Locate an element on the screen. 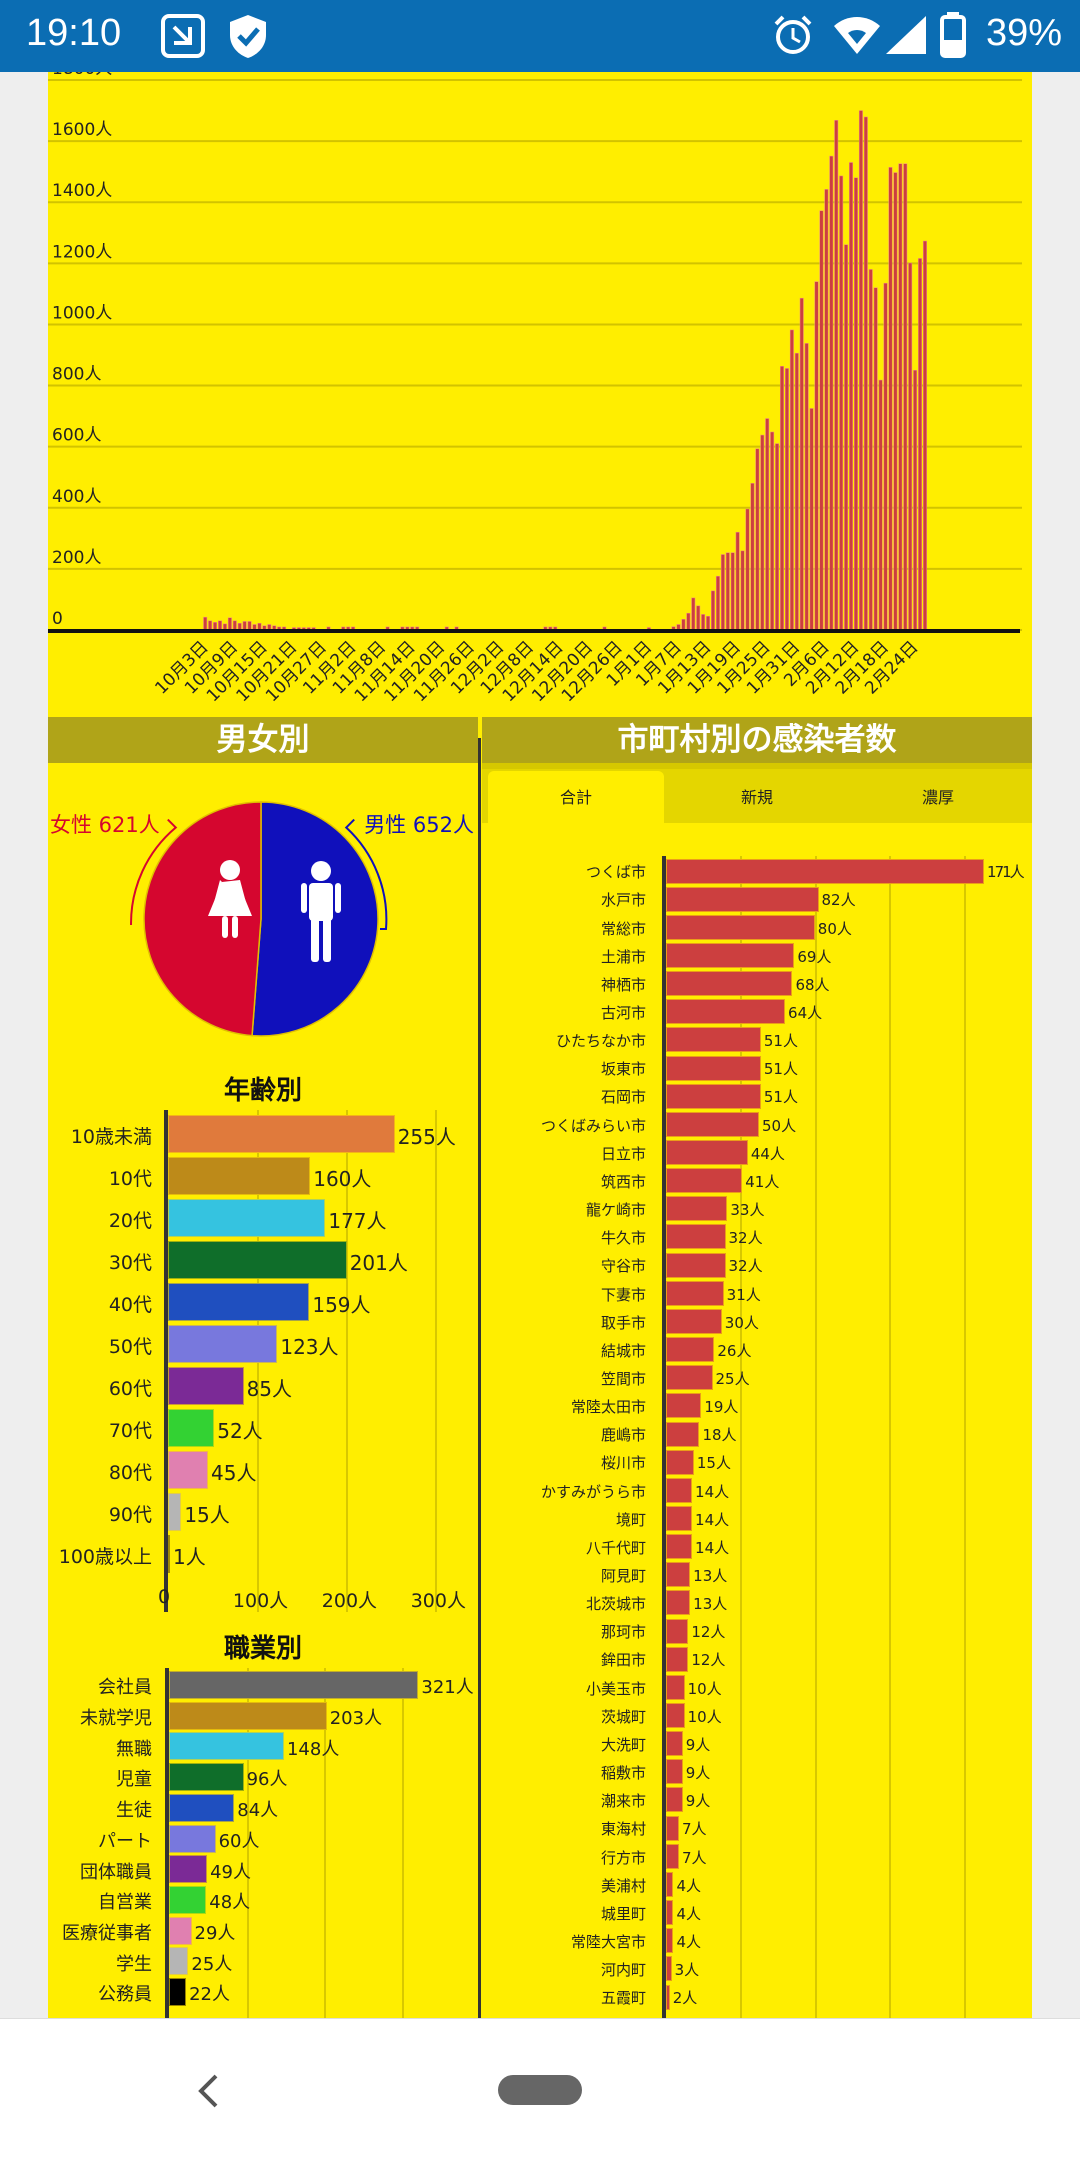 Image resolution: width=1080 pixels, height=2160 pixels. battery-icon is located at coordinates (953, 35).